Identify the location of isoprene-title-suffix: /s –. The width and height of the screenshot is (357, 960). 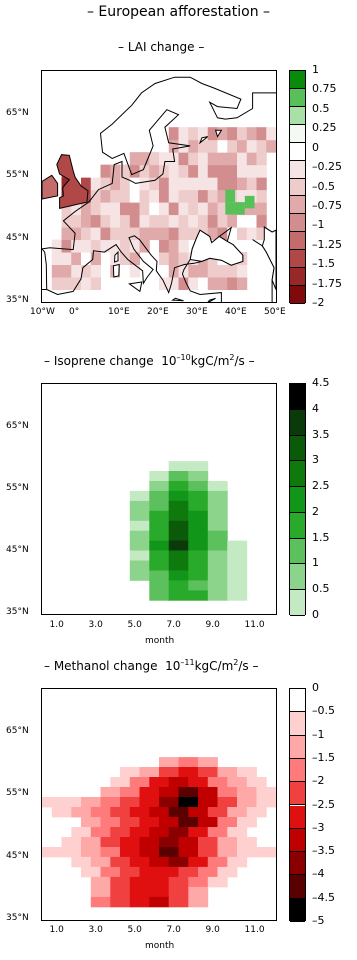
(244, 361).